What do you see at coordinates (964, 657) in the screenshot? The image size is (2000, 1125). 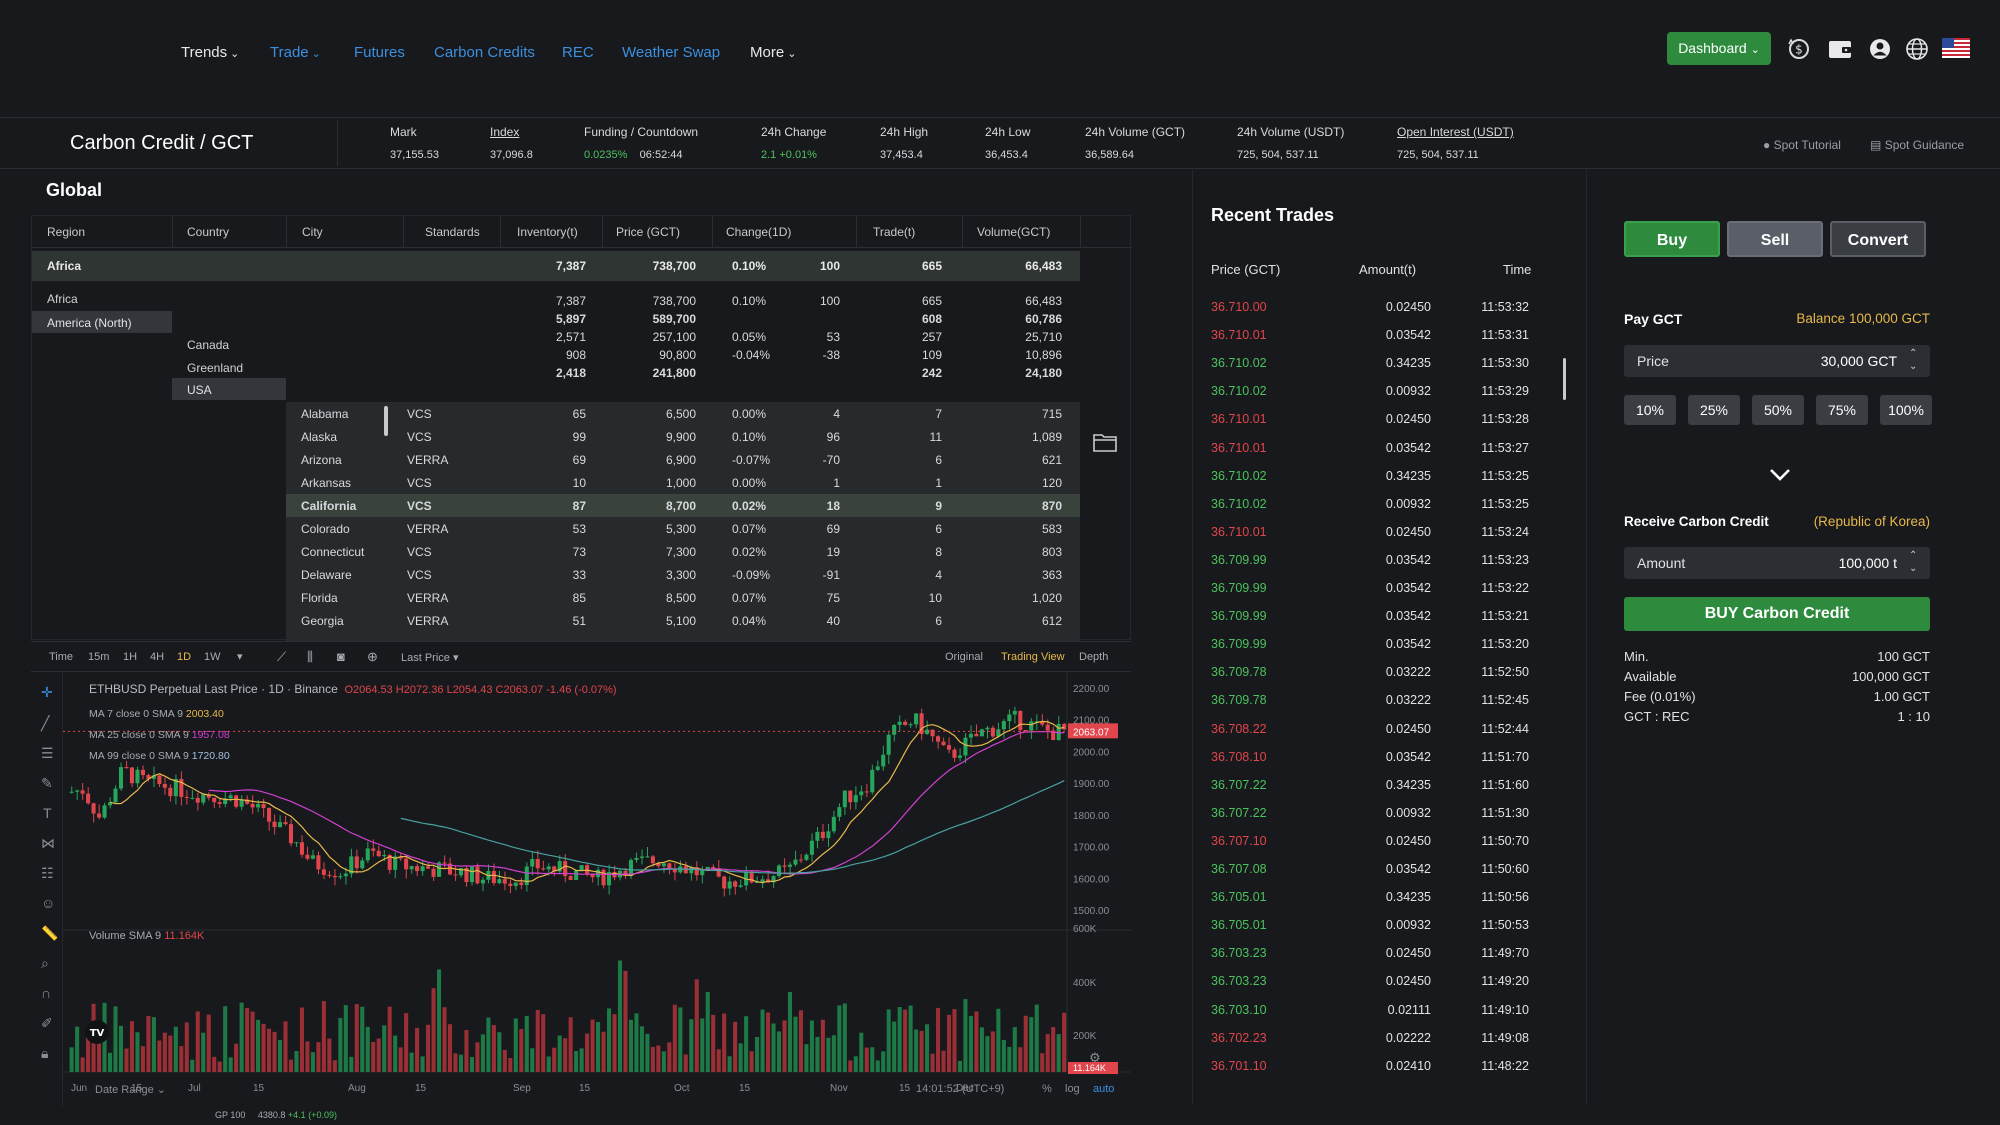 I see `view-original: Original` at bounding box center [964, 657].